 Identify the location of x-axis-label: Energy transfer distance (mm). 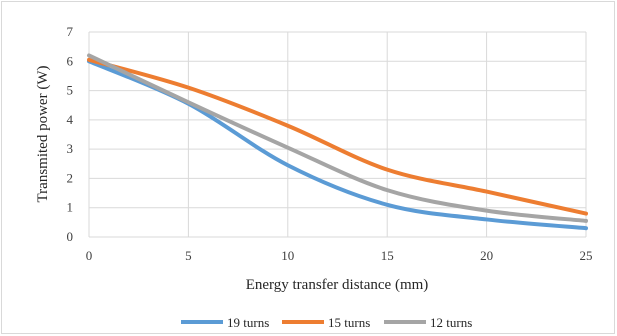
(337, 285).